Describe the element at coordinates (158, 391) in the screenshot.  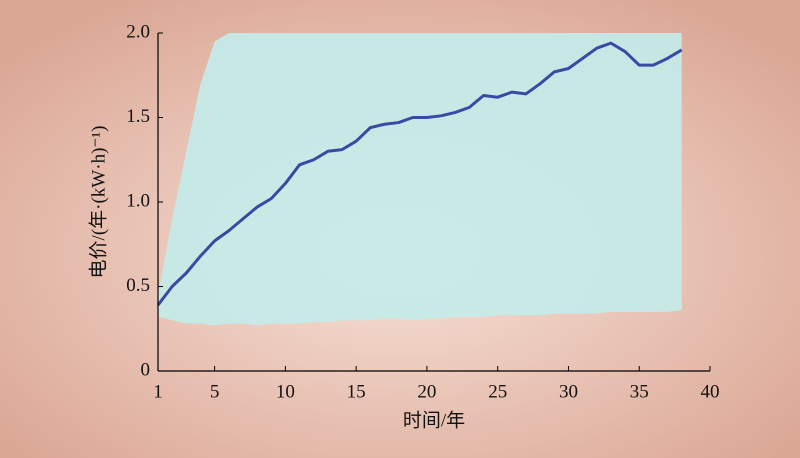
I see `x-tick-label: 1` at that location.